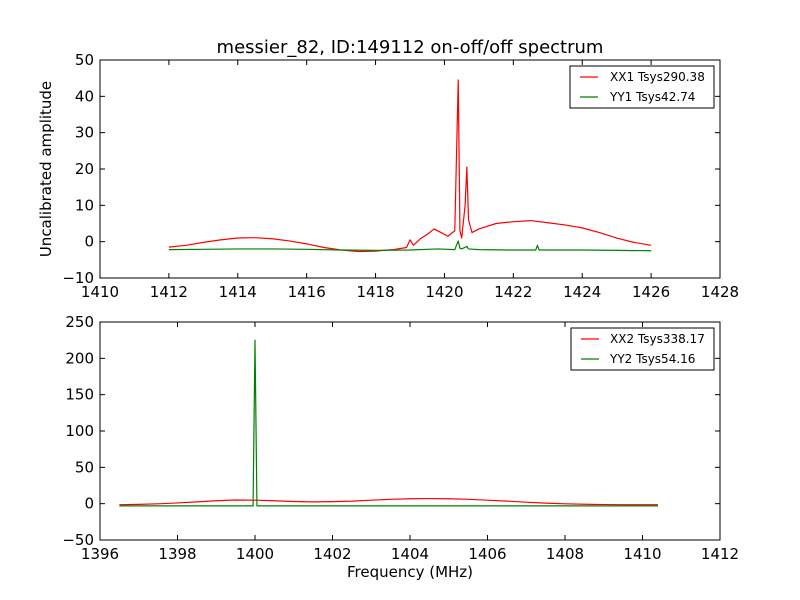 This screenshot has height=600, width=800. I want to click on legend-label-yy1: YY1 Tsys42.74, so click(652, 97).